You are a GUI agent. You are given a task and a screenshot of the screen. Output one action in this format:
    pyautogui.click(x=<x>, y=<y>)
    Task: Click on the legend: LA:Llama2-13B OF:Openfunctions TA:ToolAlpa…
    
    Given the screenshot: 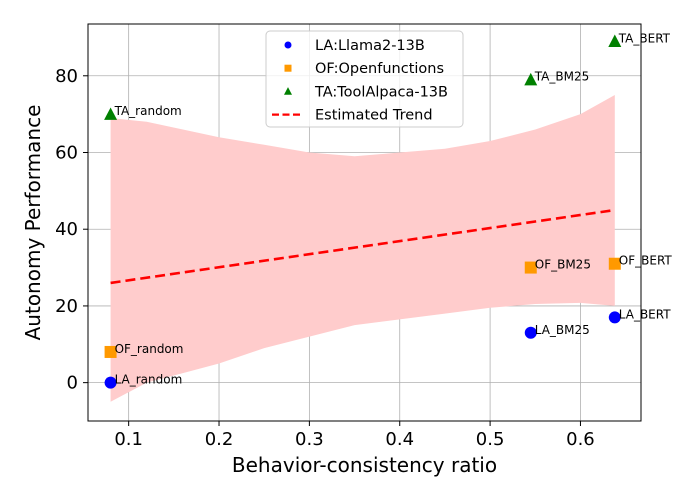 What is the action you would take?
    pyautogui.click(x=364, y=79)
    